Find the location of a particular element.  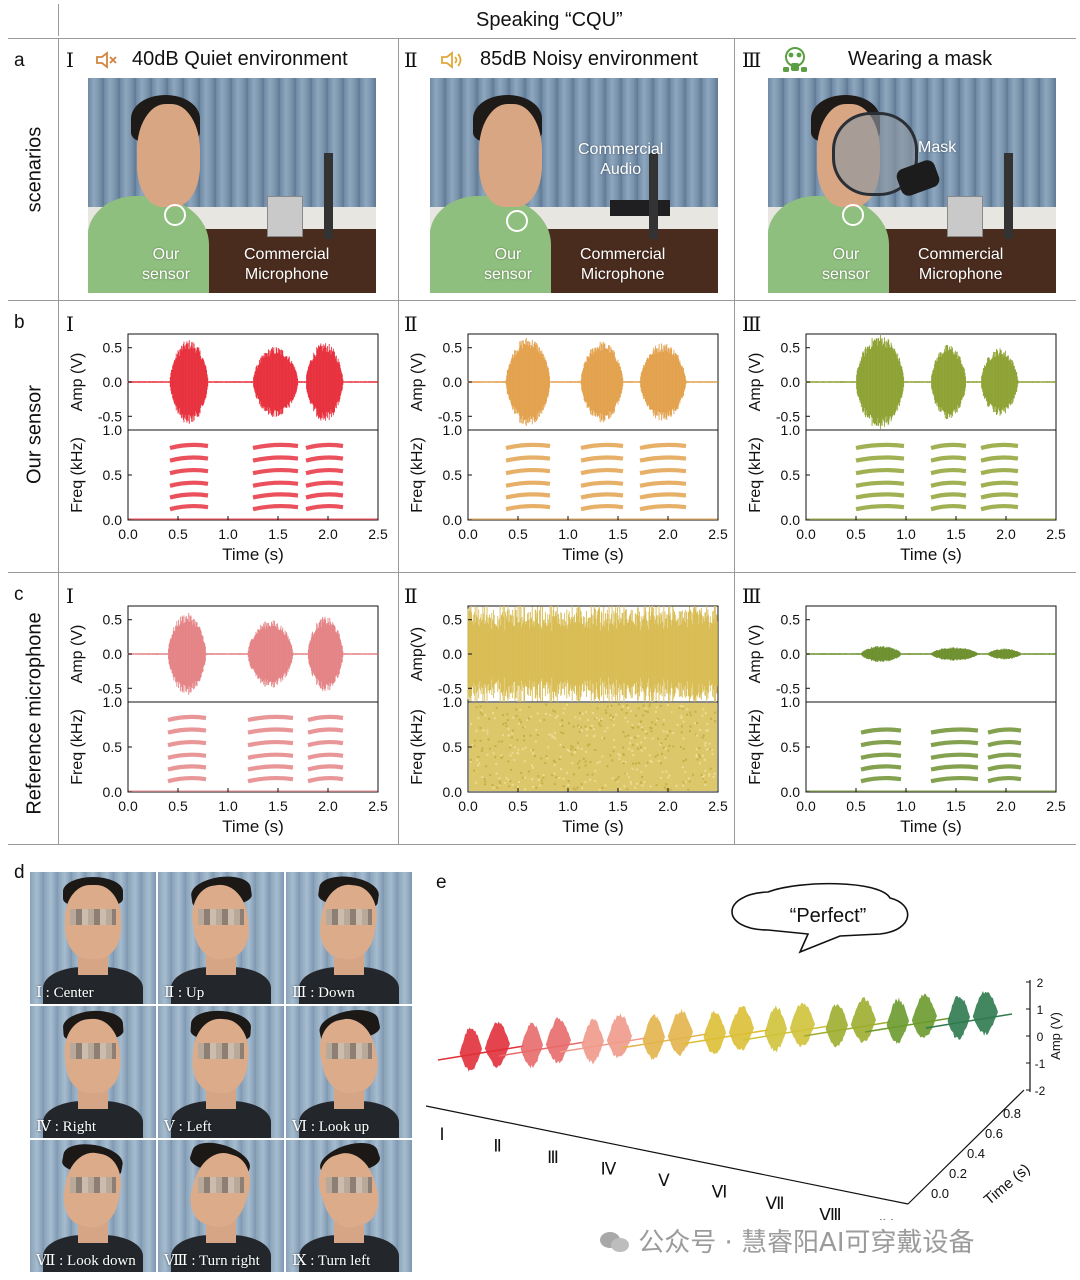

time-tick-label: 2.5 is located at coordinates (1056, 806).